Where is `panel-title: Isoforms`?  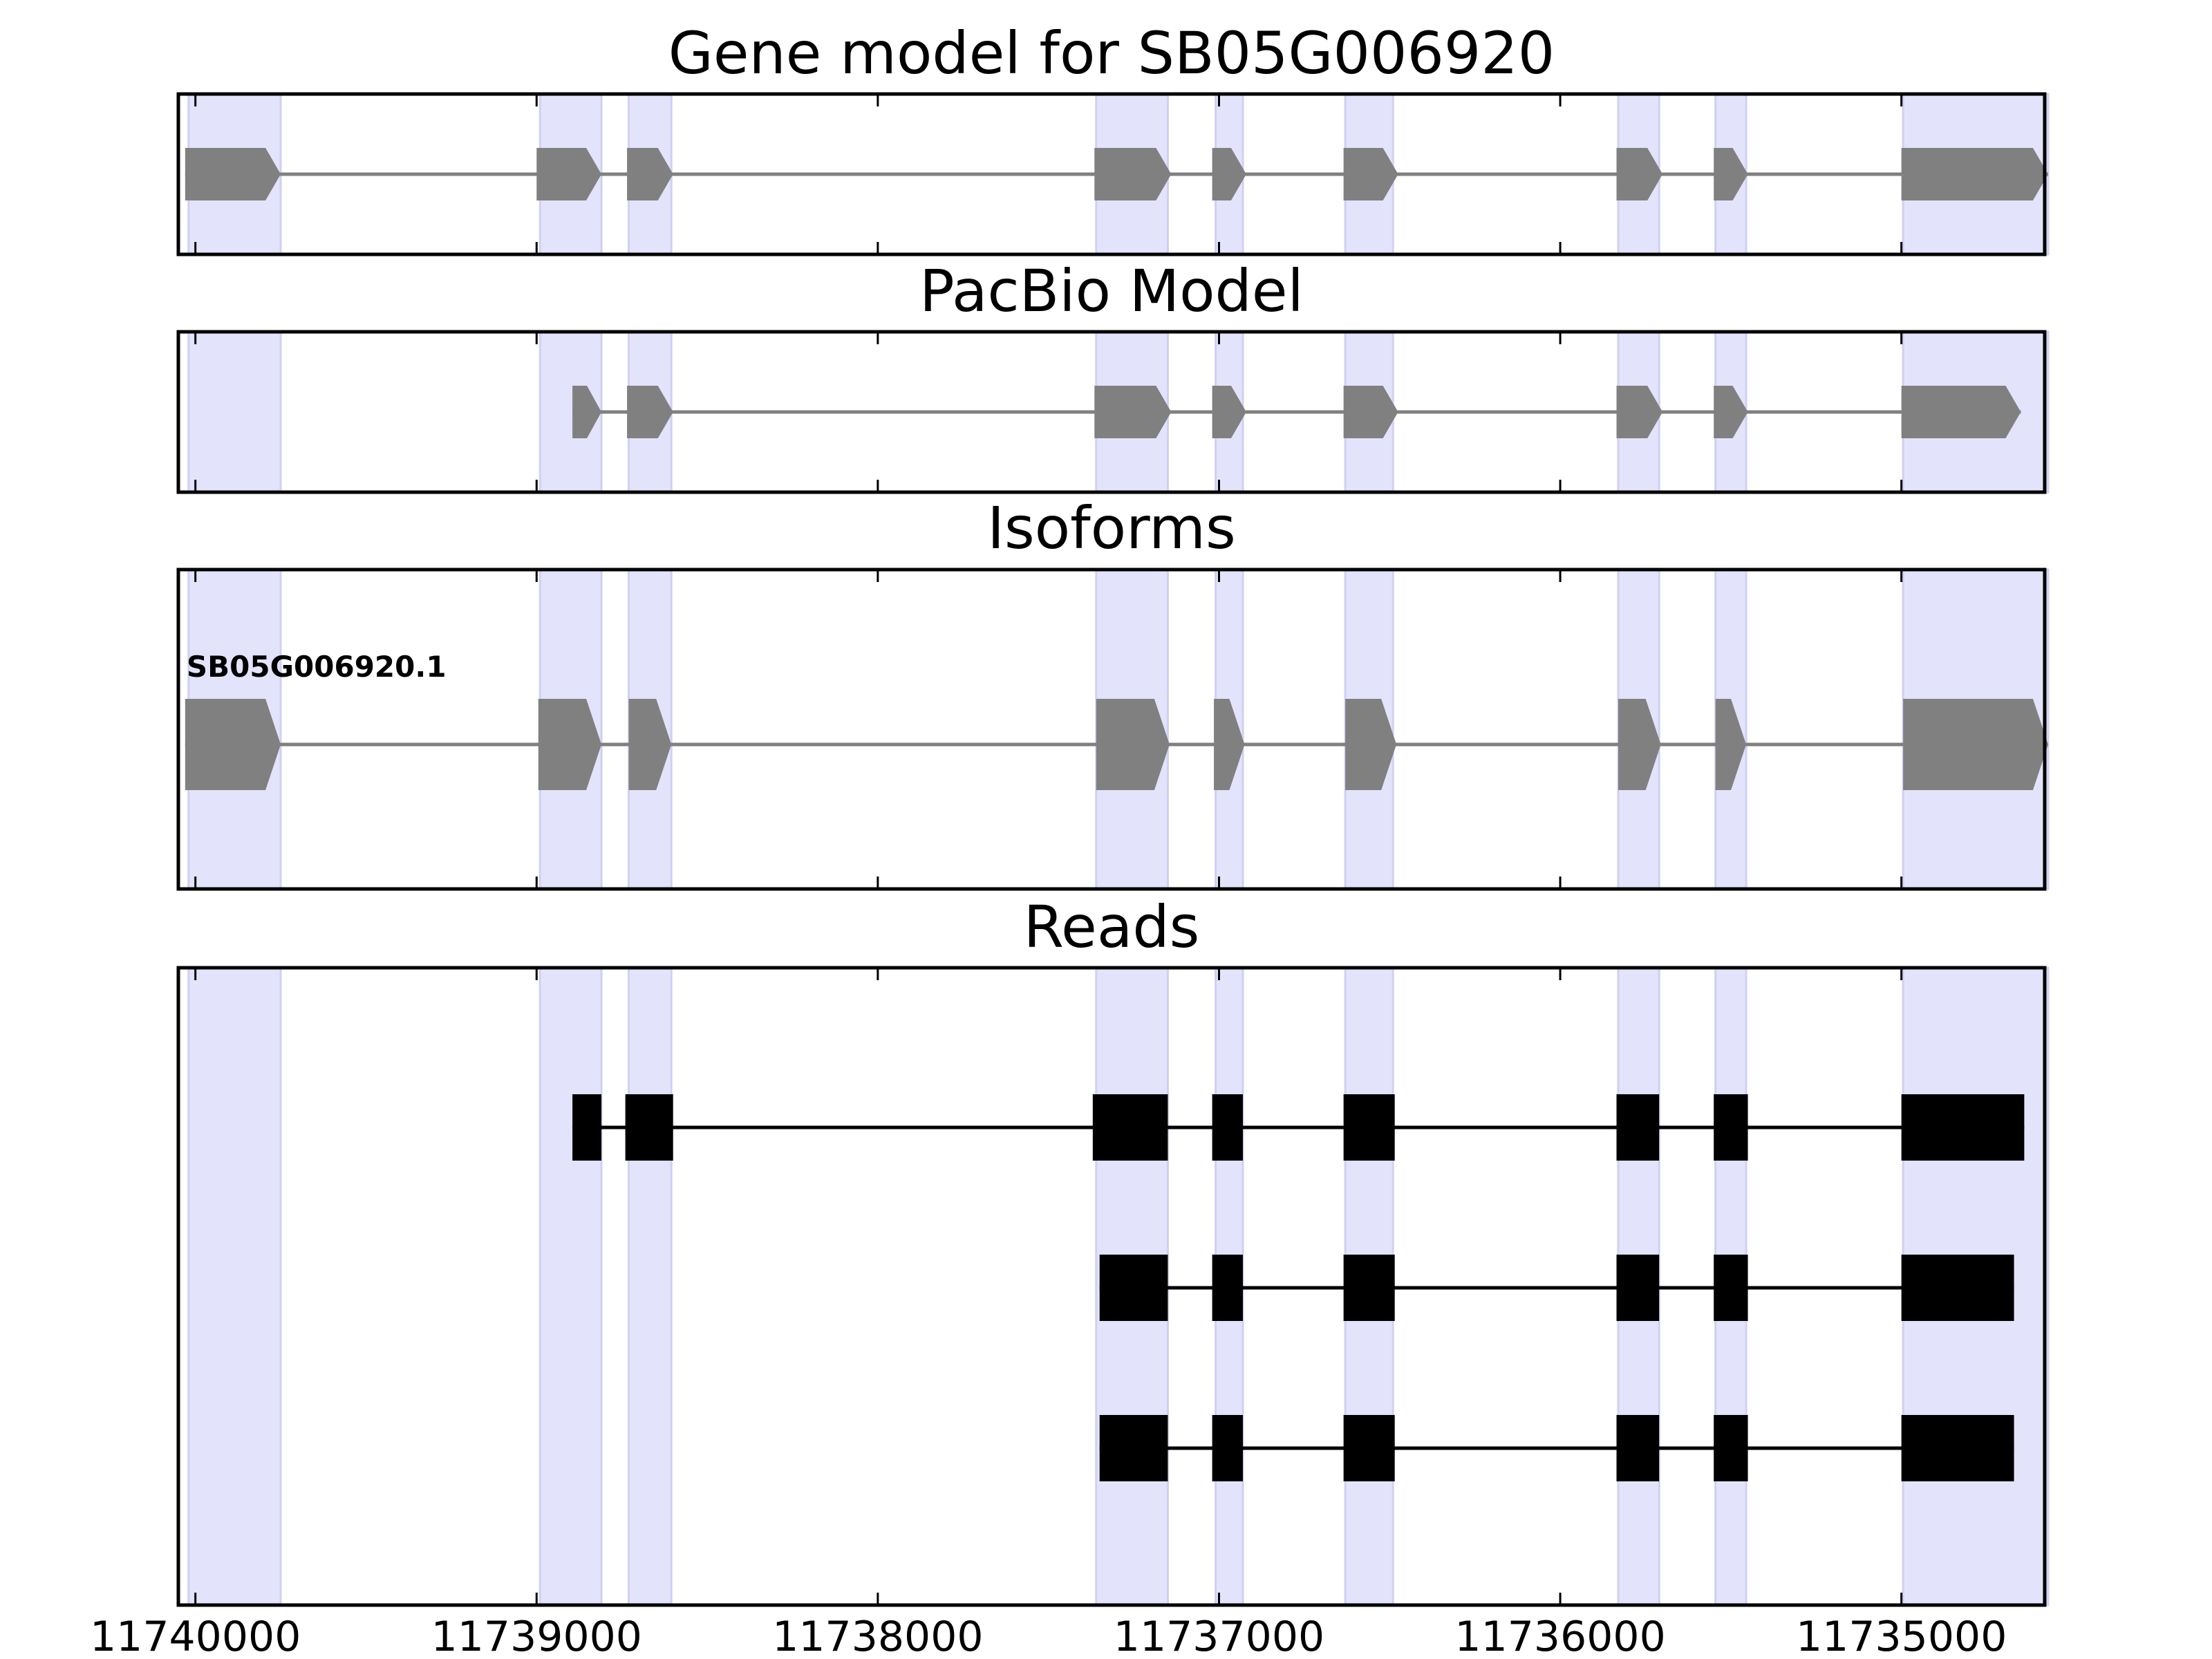 panel-title: Isoforms is located at coordinates (1111, 528).